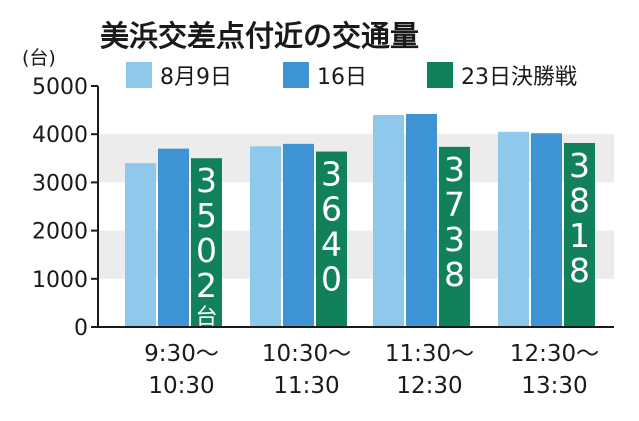 Image resolution: width=639 pixels, height=421 pixels. Describe the element at coordinates (181, 386) in the screenshot. I see `x-category-line: 10:30` at that location.